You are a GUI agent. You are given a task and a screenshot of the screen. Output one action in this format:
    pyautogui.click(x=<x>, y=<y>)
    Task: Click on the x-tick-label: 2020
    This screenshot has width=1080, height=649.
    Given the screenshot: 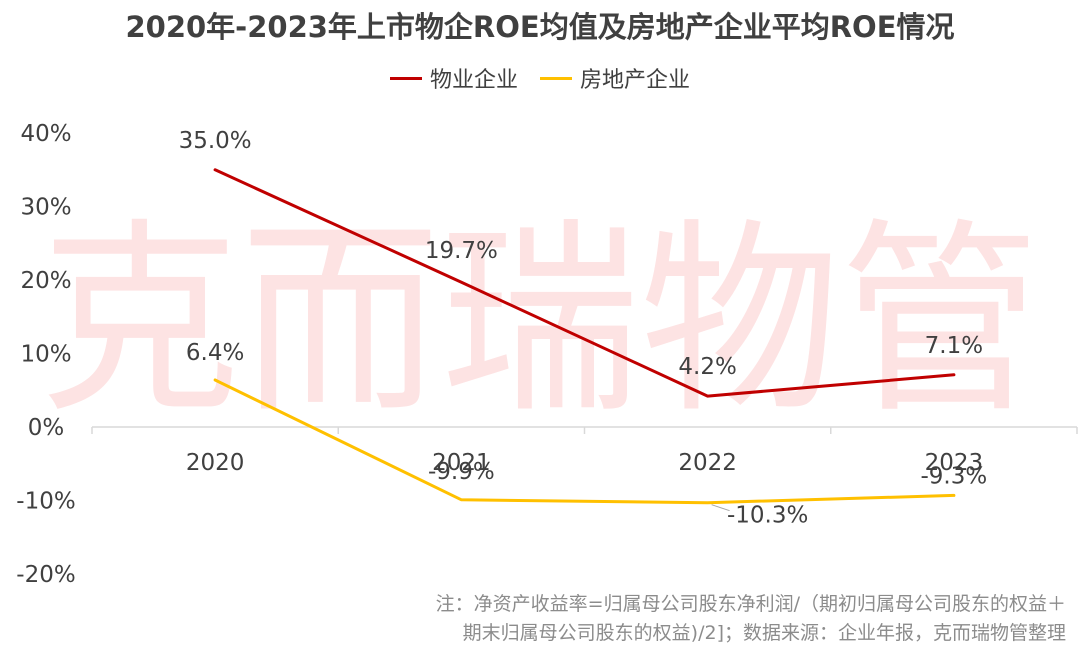 What is the action you would take?
    pyautogui.click(x=215, y=463)
    